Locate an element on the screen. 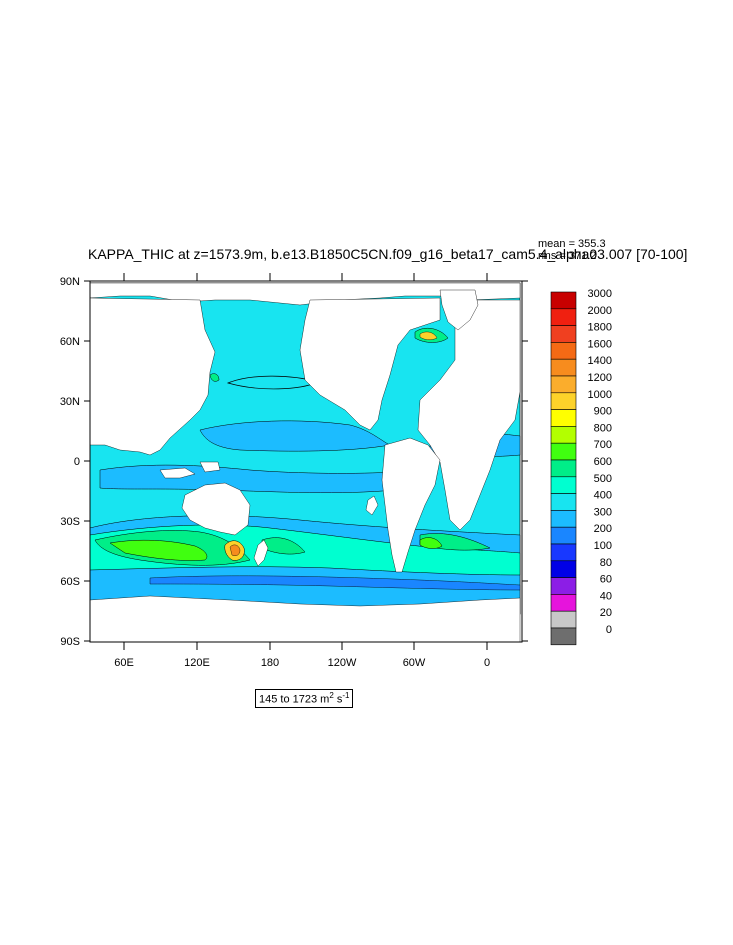 This screenshot has width=733, height=945. lon-label: 120W is located at coordinates (342, 663).